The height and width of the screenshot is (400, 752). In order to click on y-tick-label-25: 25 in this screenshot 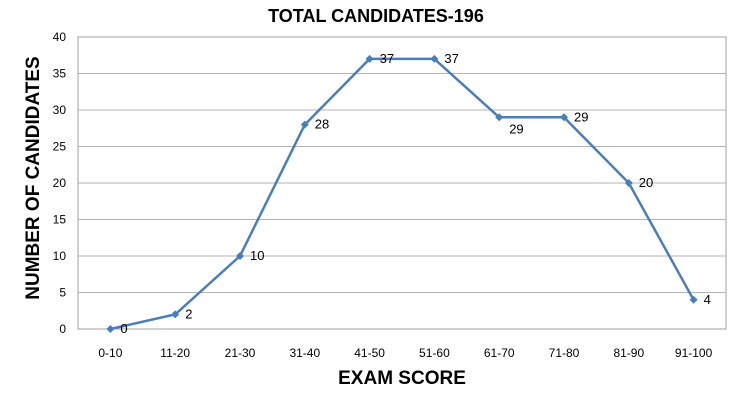, I will do `click(60, 147)`.